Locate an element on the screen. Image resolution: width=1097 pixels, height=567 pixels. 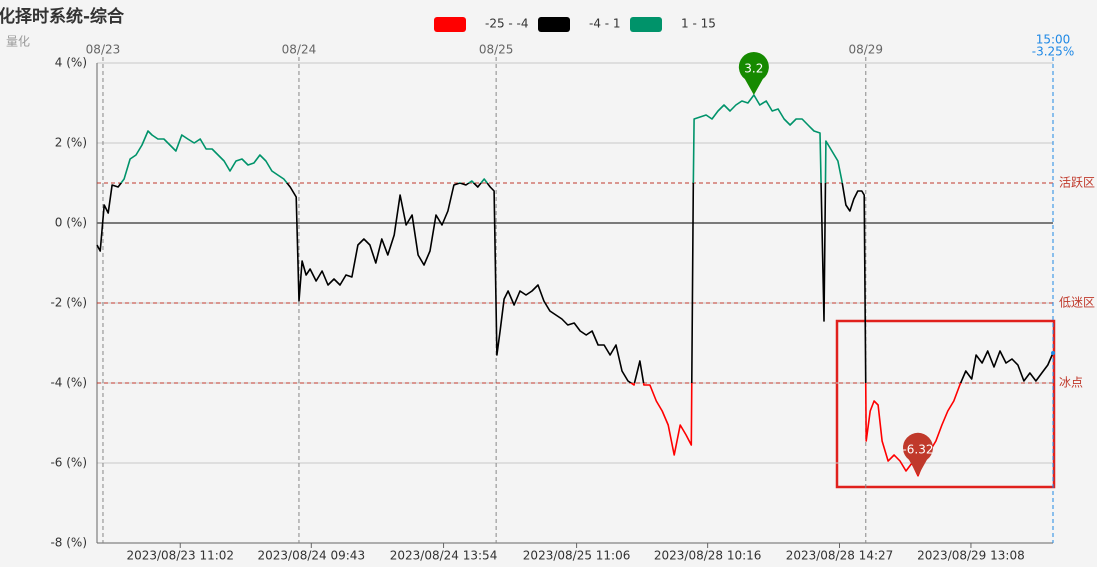
pin-label: 3.2 is located at coordinates (753, 69).